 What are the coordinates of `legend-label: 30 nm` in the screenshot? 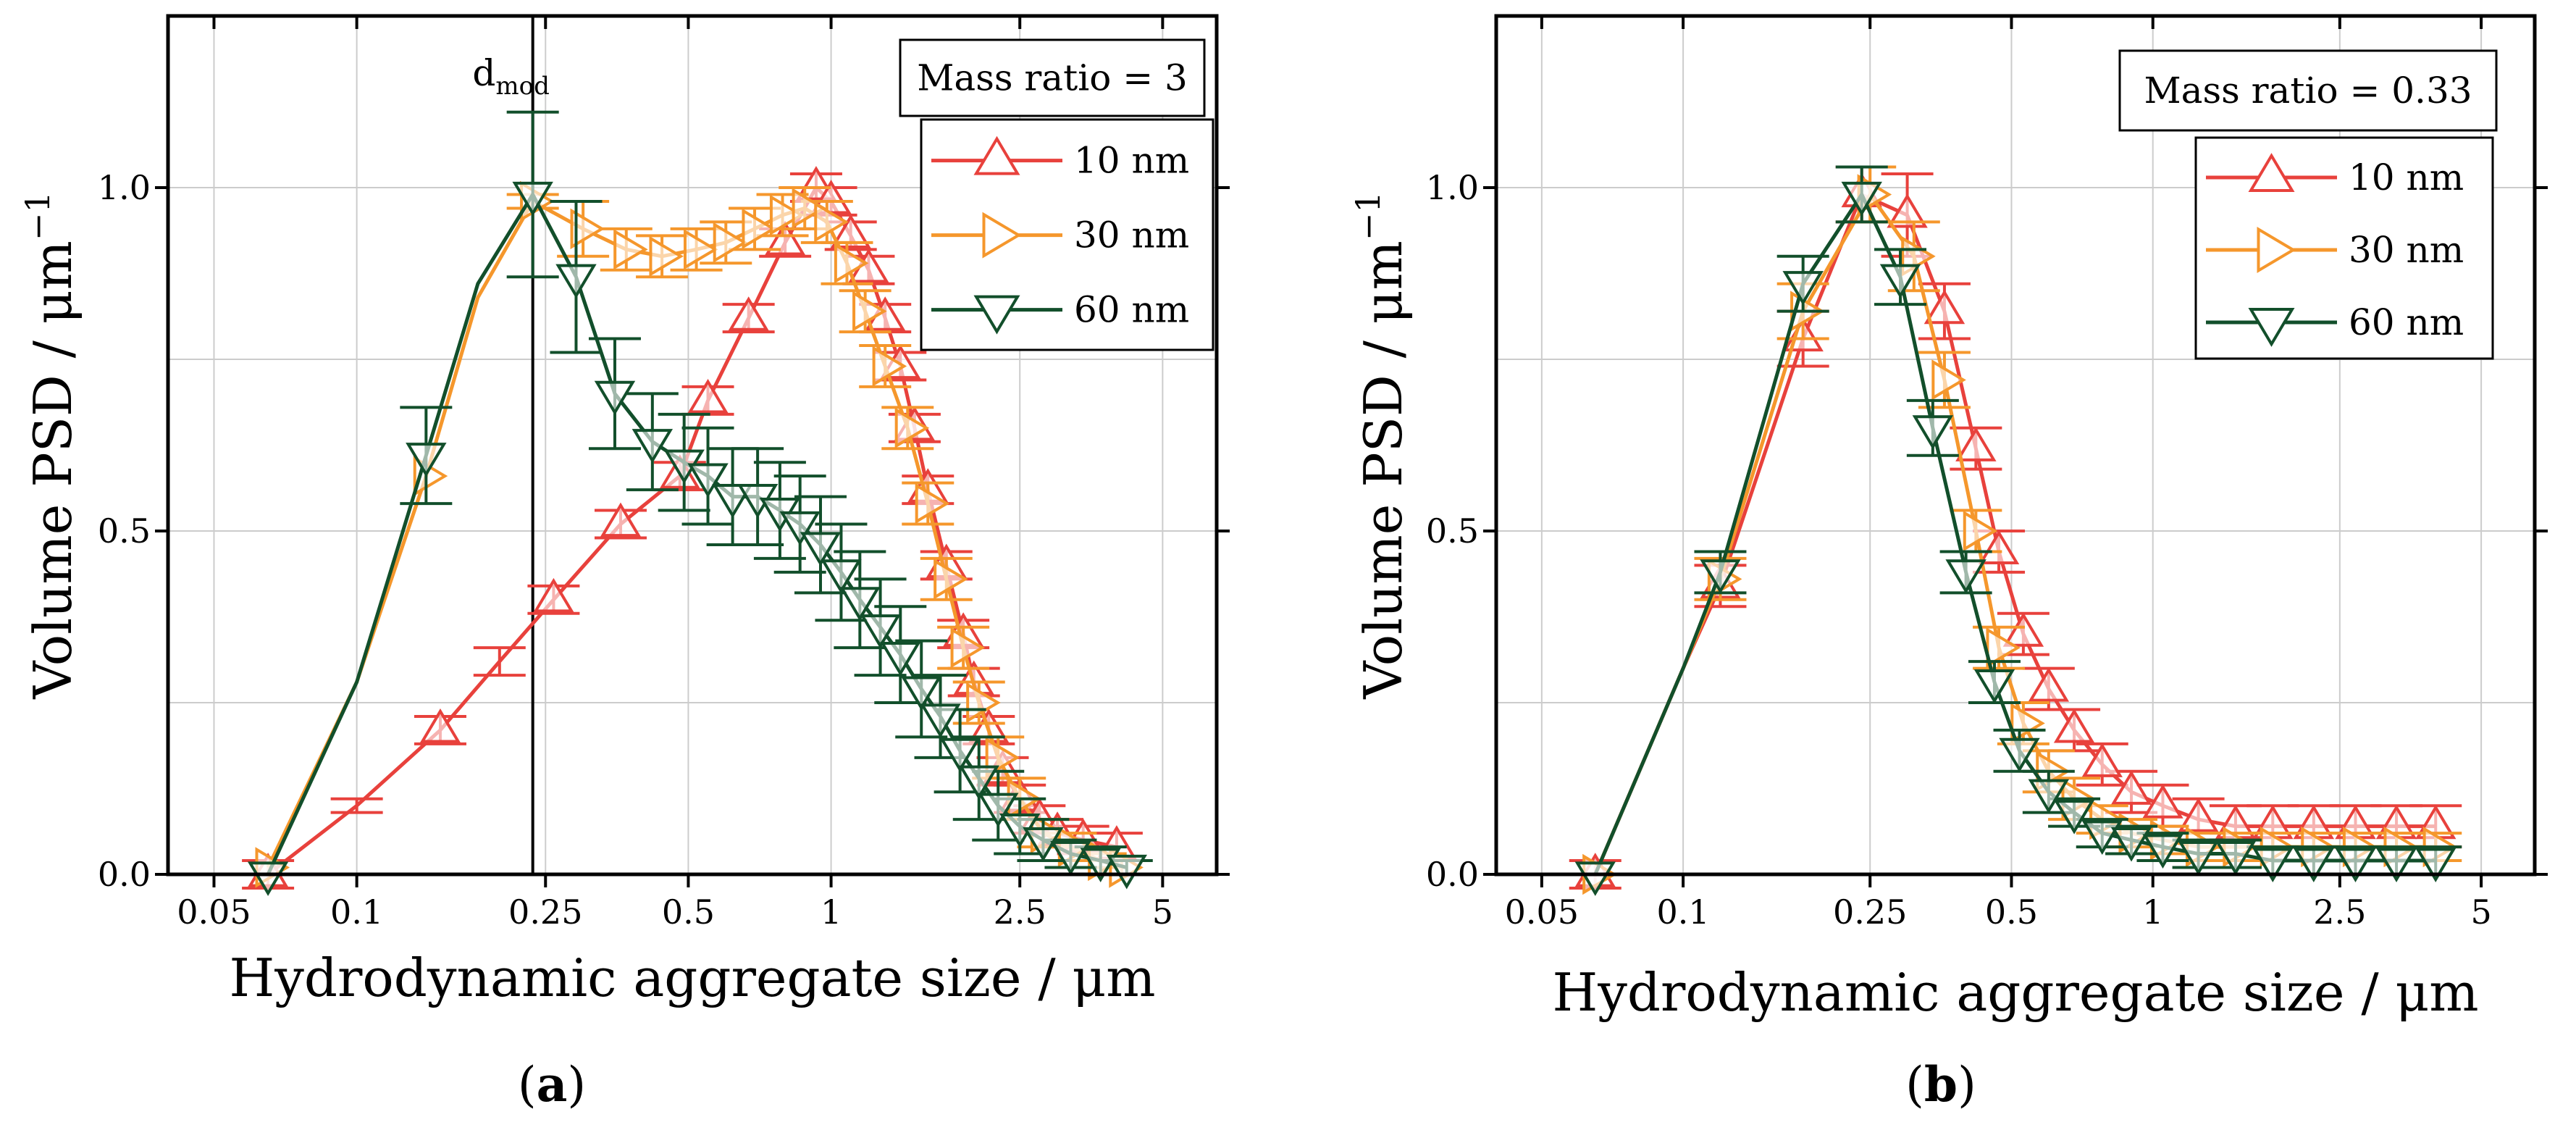 It's located at (2406, 250).